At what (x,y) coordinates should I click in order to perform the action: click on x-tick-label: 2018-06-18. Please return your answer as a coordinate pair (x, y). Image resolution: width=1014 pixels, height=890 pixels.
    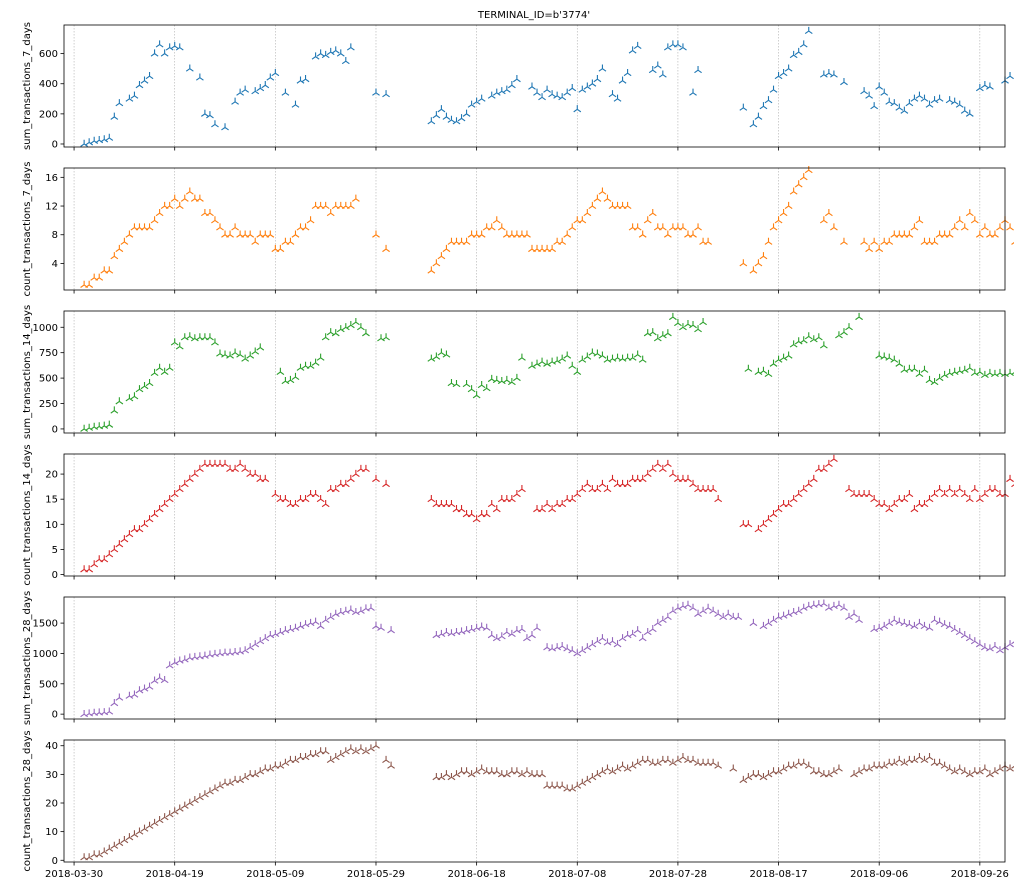
    Looking at the image, I should click on (477, 874).